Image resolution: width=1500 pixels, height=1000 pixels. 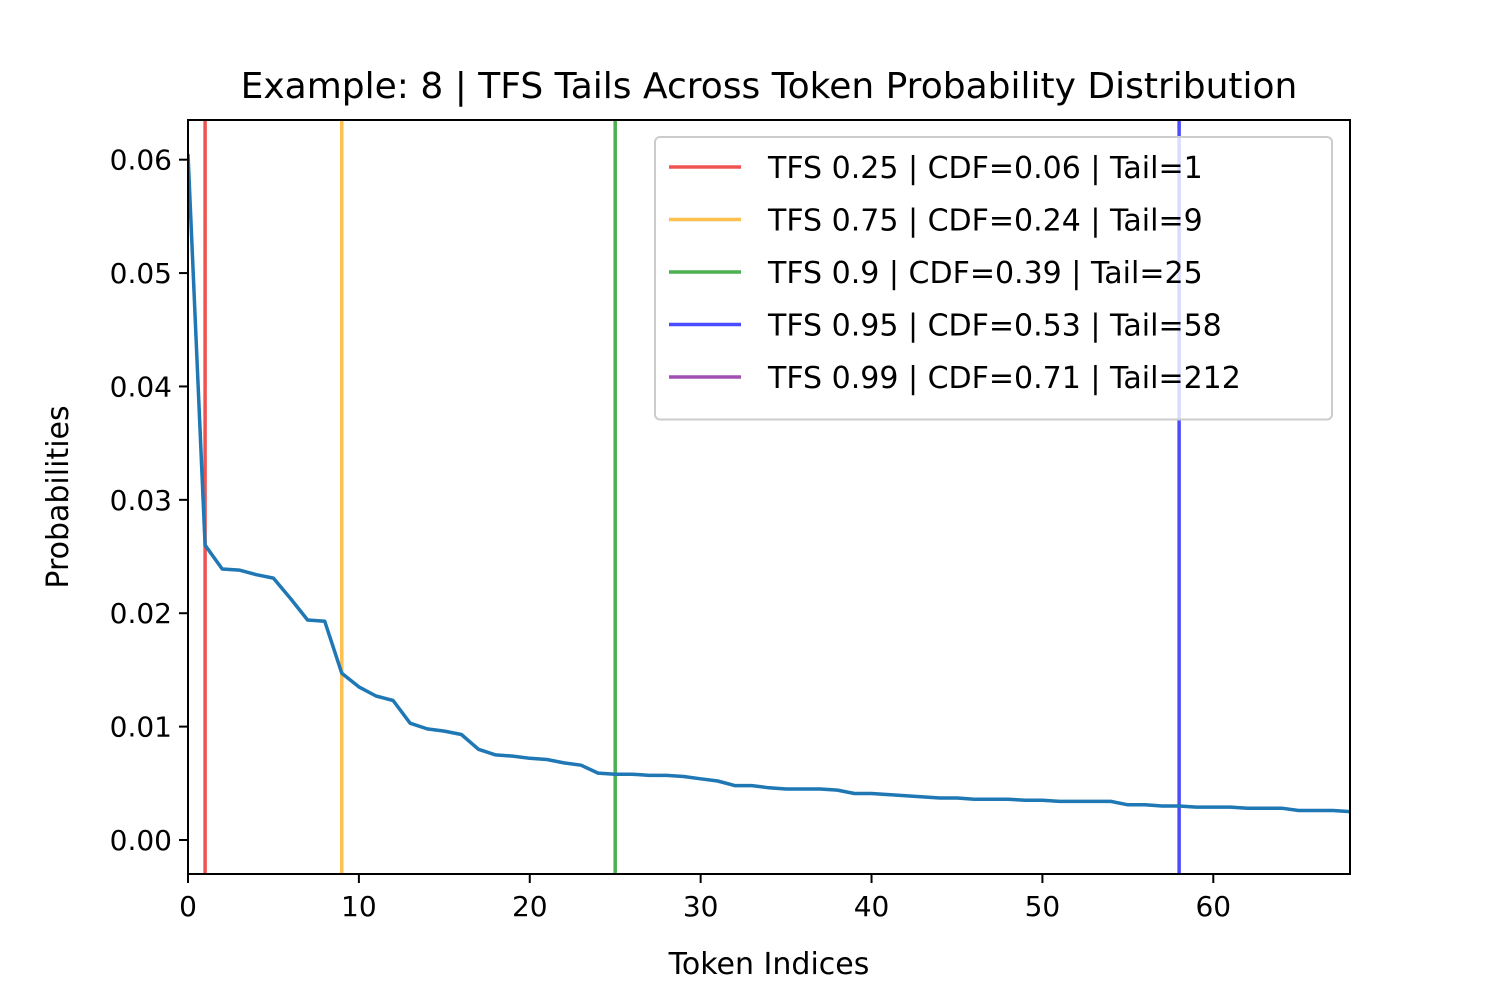 I want to click on x-tick-label: 50, so click(x=1043, y=906).